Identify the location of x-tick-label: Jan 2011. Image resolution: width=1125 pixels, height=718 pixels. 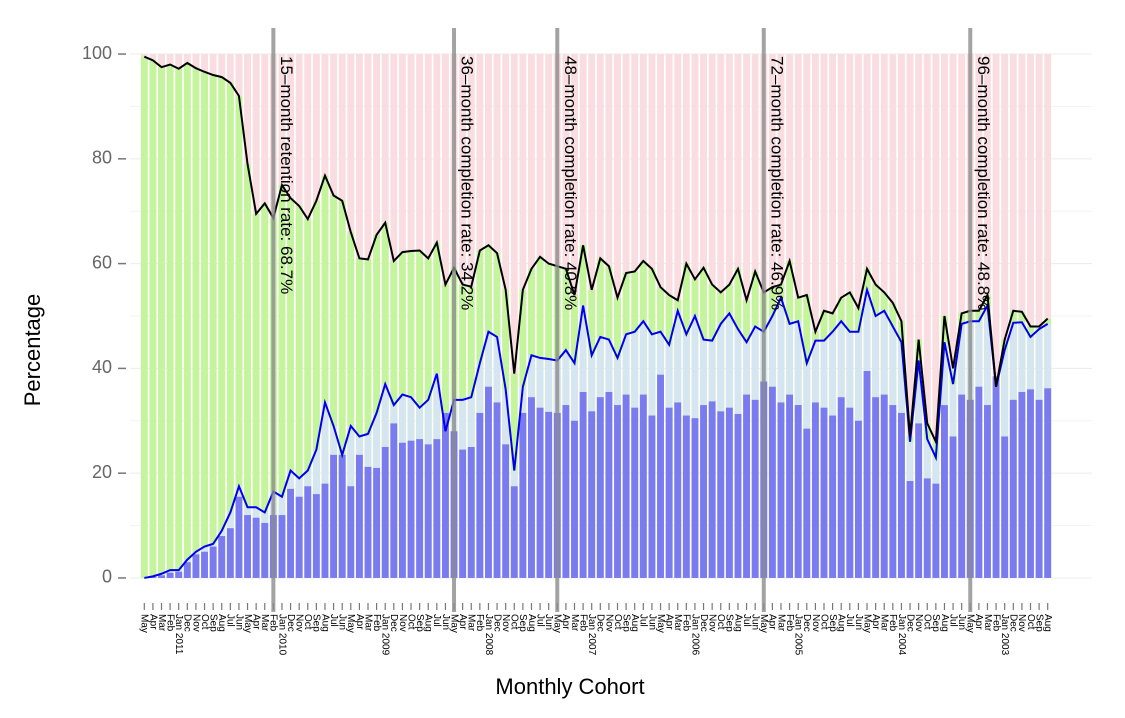
(178, 634).